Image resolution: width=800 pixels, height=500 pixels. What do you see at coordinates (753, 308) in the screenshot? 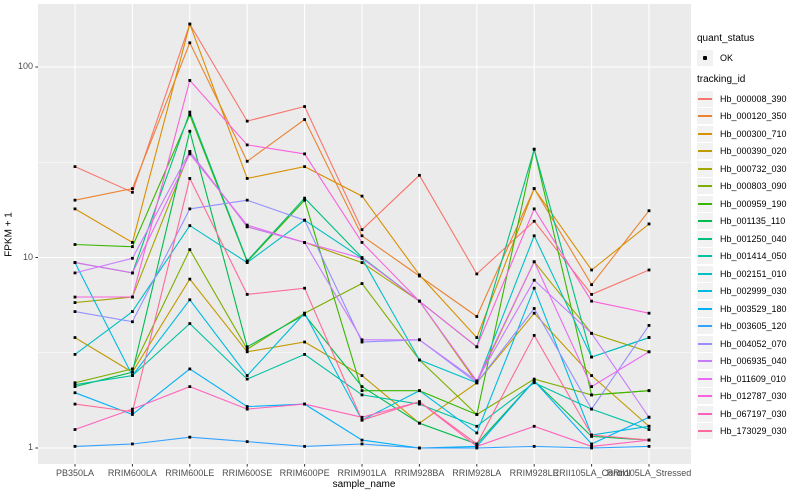
I see `legend-item-label: Hb_003529_180` at bounding box center [753, 308].